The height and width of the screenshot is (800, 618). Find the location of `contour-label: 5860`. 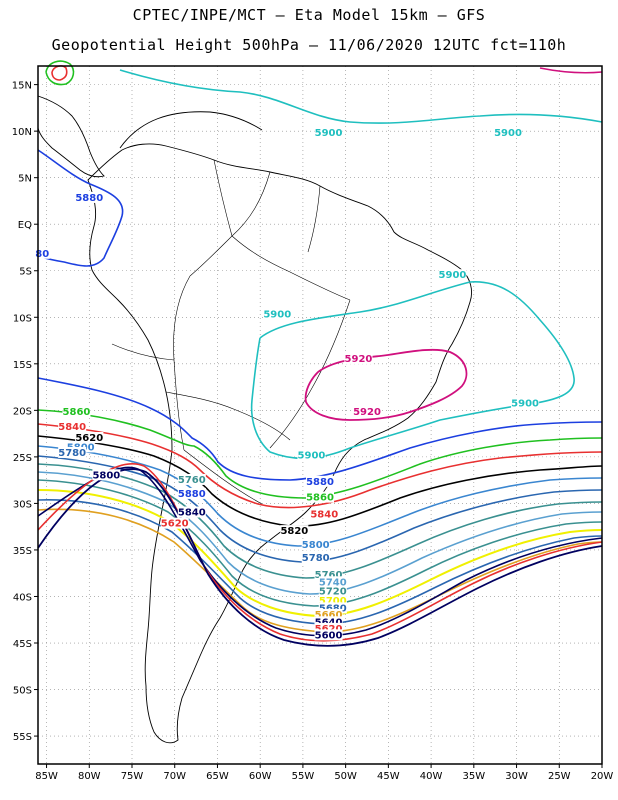

contour-label: 5860 is located at coordinates (77, 412).